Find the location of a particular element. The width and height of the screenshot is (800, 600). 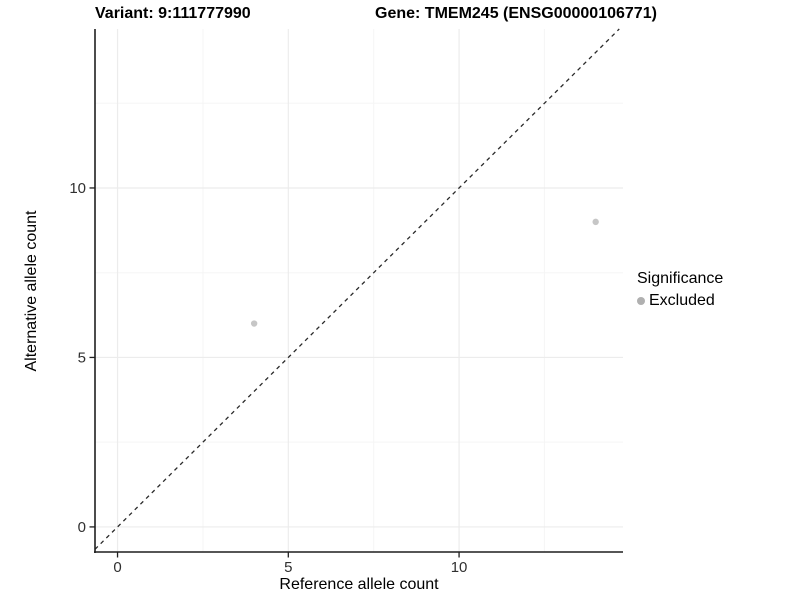

x-tick-labels: 0 5 10 is located at coordinates (290, 567).